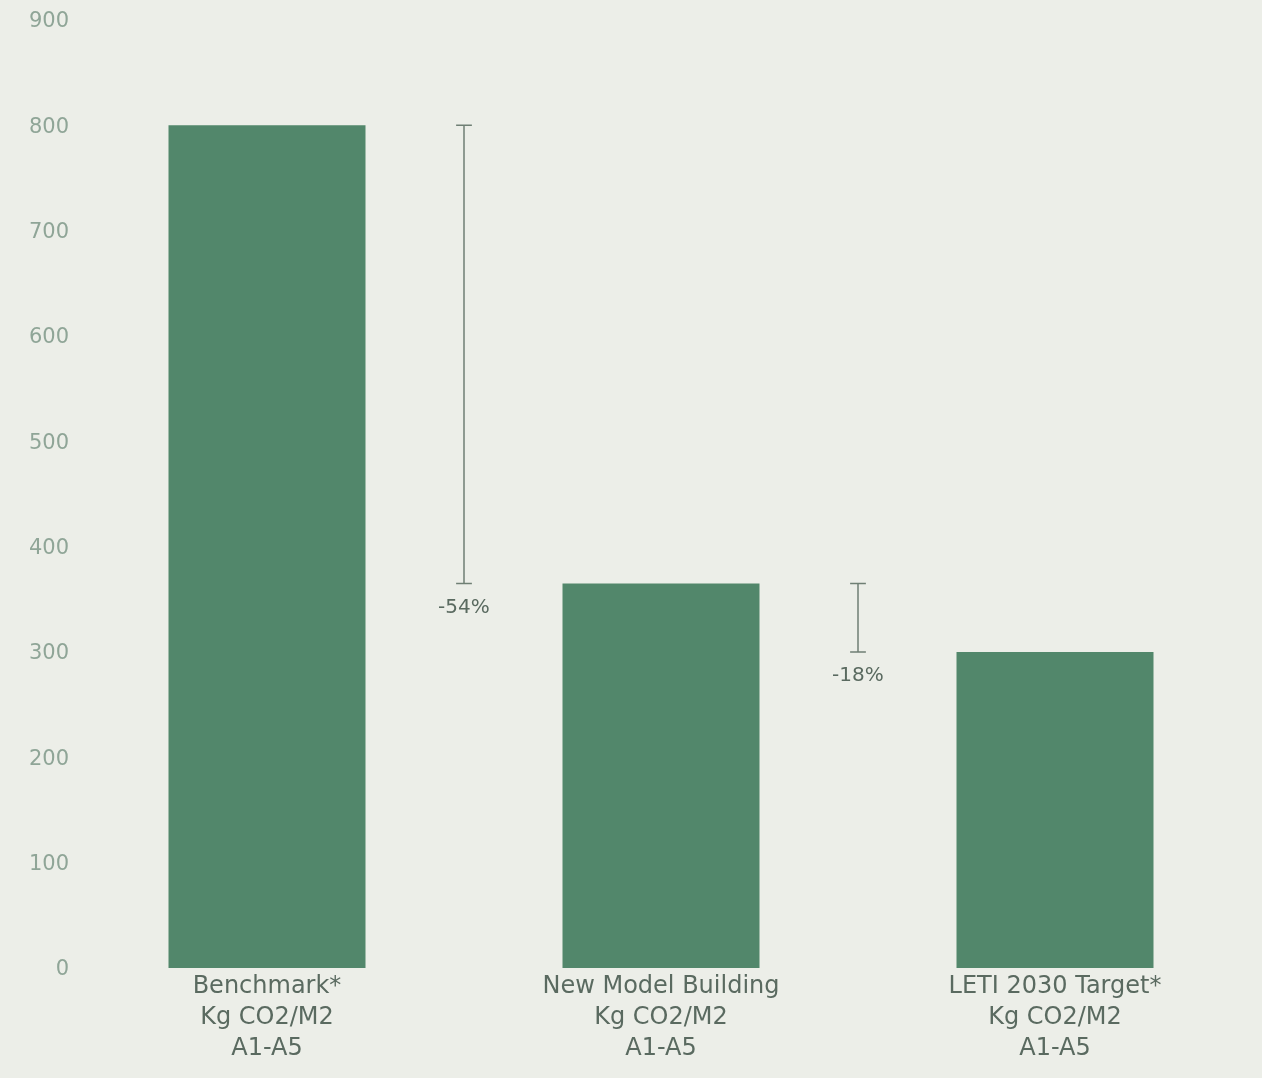 The image size is (1262, 1078). I want to click on y-tick-label: 700, so click(48, 231).